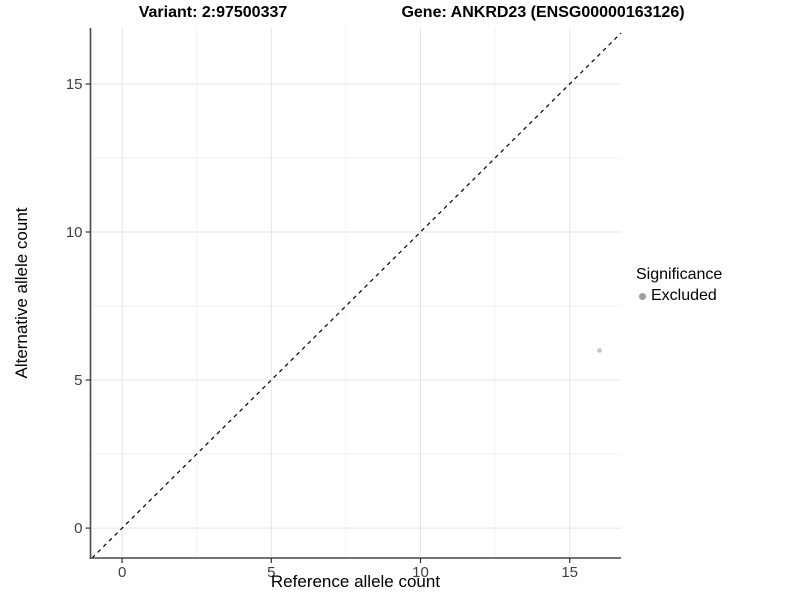  What do you see at coordinates (271, 572) in the screenshot?
I see `x-tick-label: 5` at bounding box center [271, 572].